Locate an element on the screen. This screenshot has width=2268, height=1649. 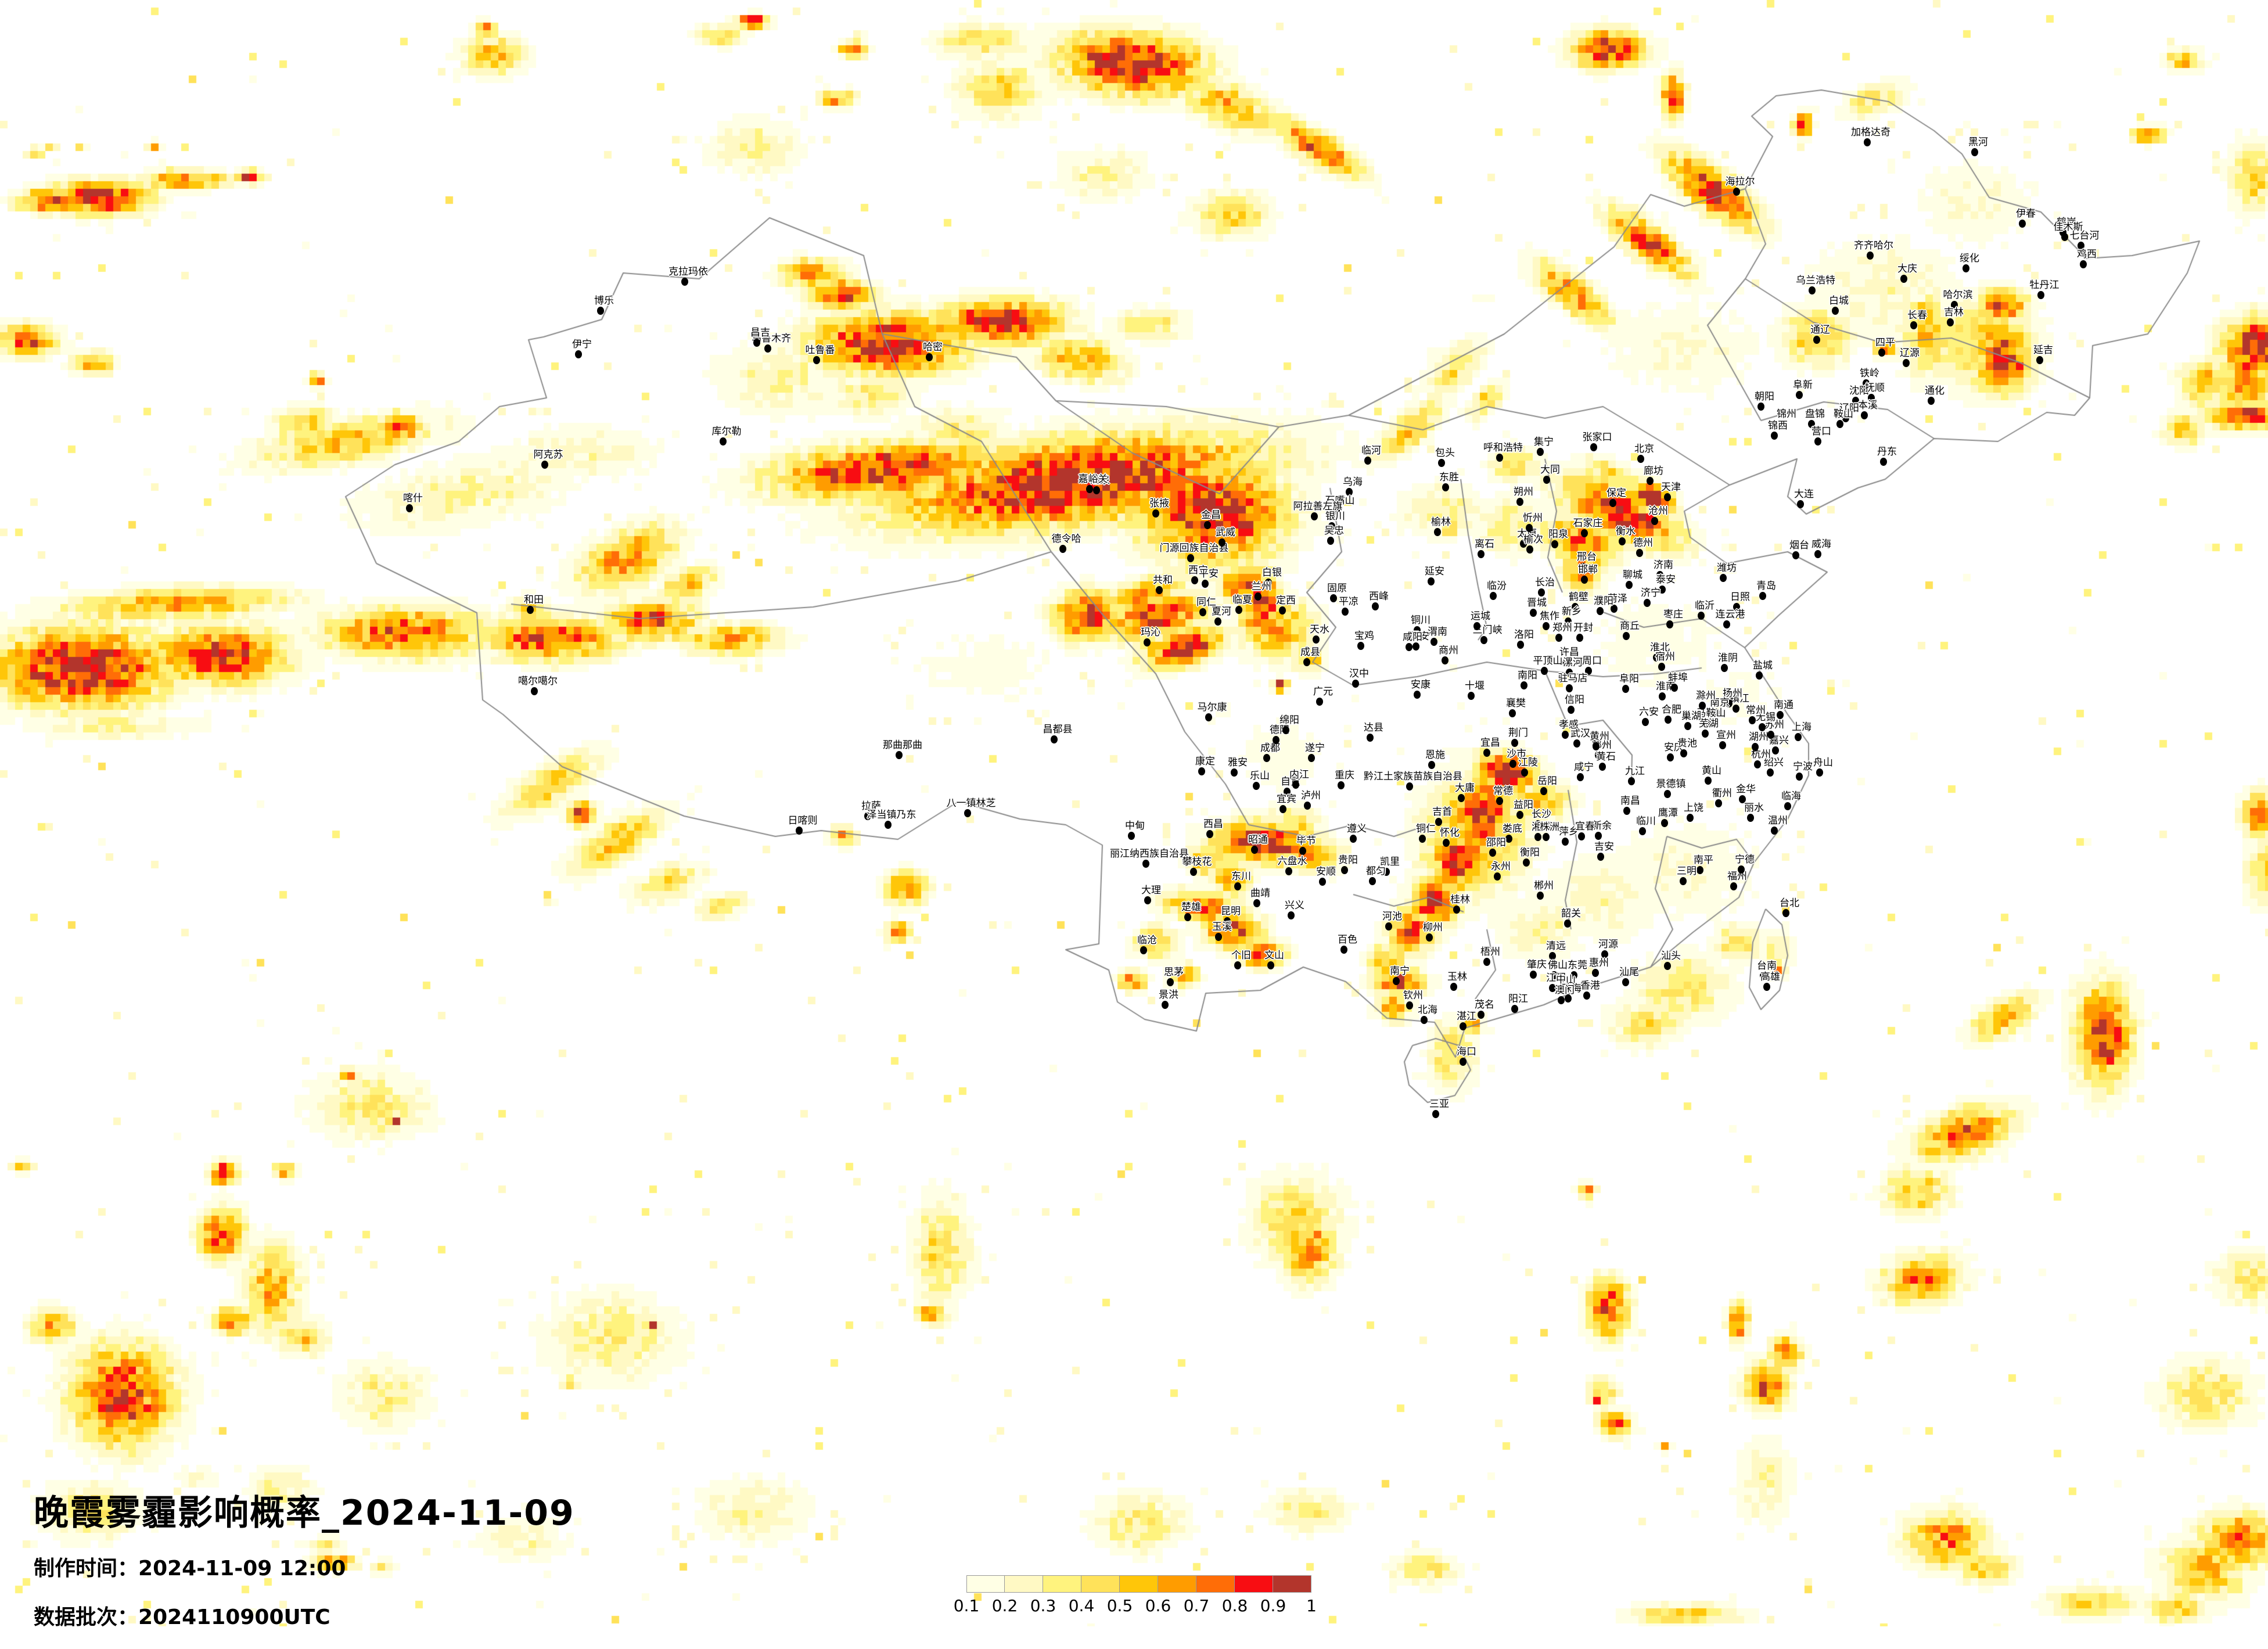
city-label: 湘潭 is located at coordinates (1541, 827).